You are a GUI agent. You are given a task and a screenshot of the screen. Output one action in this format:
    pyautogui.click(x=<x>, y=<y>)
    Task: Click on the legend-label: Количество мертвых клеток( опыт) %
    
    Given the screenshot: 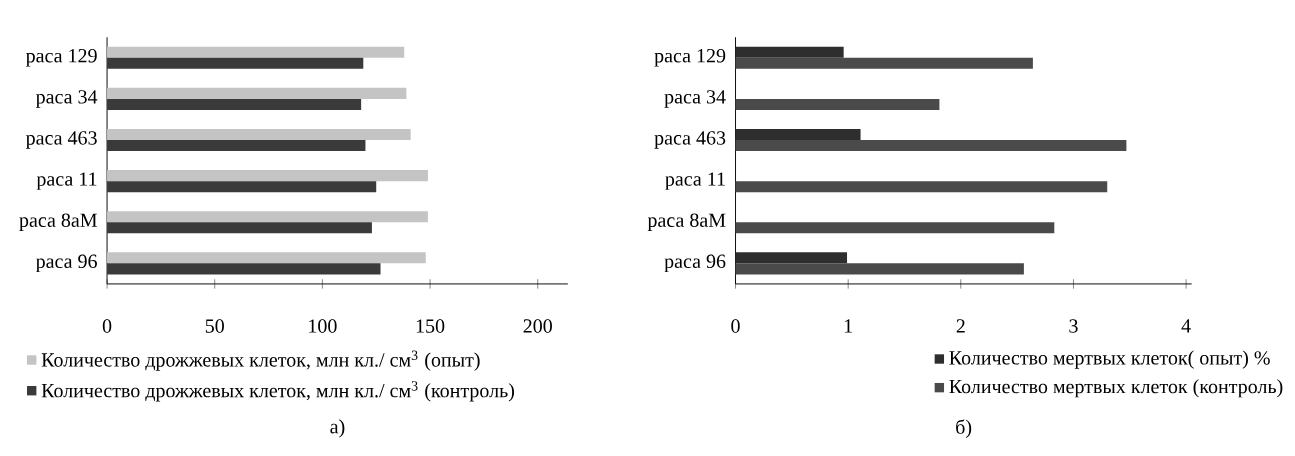 What is the action you would take?
    pyautogui.click(x=1109, y=359)
    